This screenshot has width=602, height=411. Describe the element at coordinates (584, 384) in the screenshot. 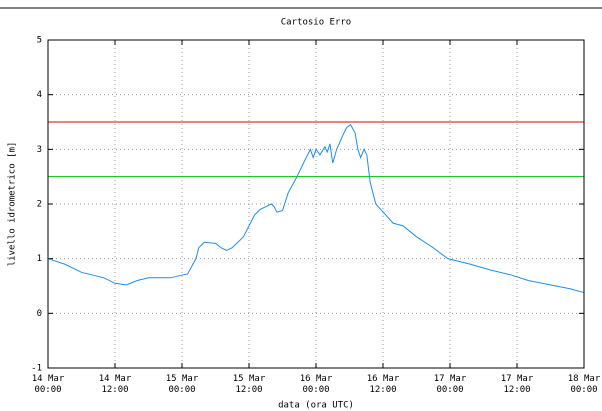

I see `x-tick-label: 18 Mar 00:00` at that location.